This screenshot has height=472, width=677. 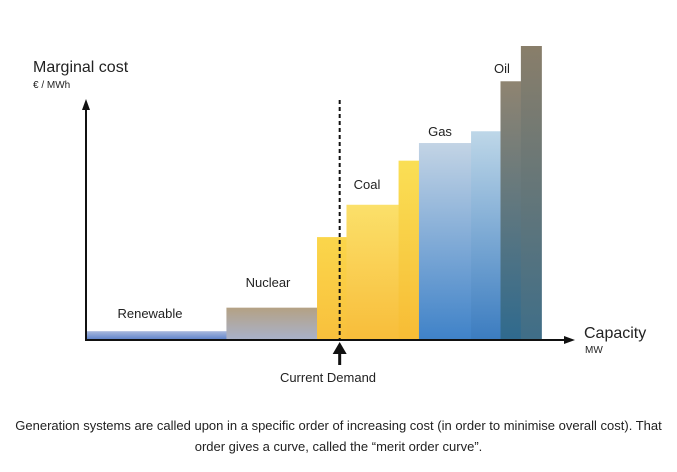 What do you see at coordinates (594, 350) in the screenshot?
I see `x-axis-unit: MW` at bounding box center [594, 350].